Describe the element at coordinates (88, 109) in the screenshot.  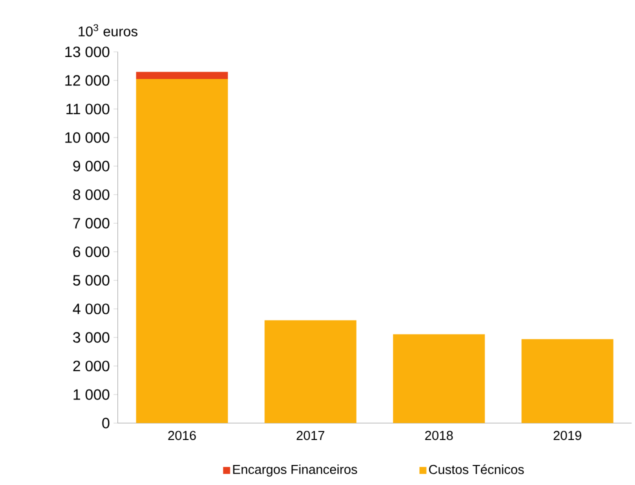
I see `y-tick-label: 11 000` at that location.